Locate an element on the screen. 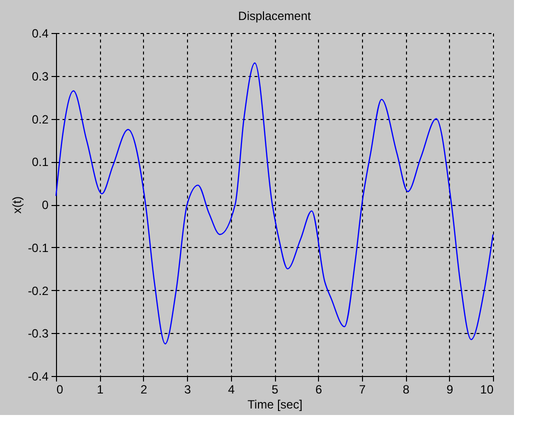  y-tick-label: 0.4 is located at coordinates (40, 33).